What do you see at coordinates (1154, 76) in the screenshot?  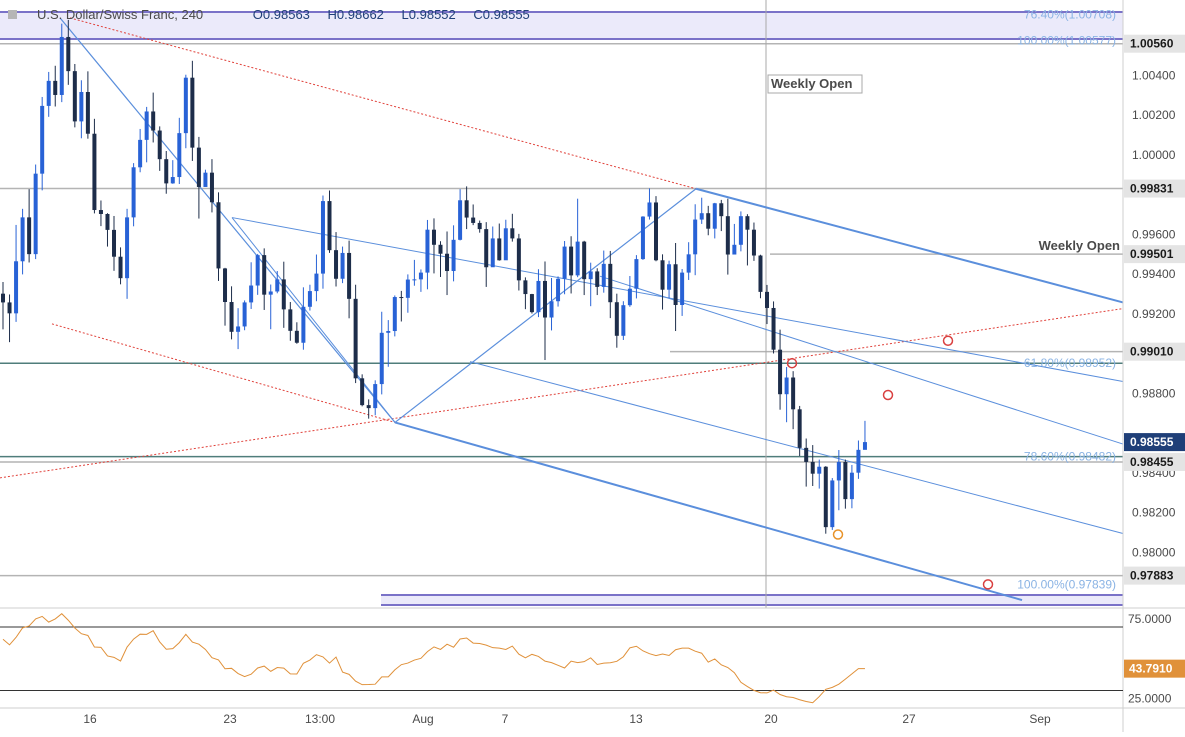 I see `price-tick-label: 1.00400` at bounding box center [1154, 76].